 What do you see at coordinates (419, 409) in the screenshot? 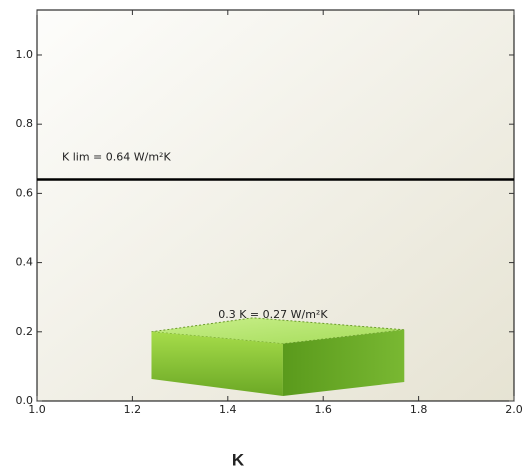
I see `x-tick-label: 1.8` at bounding box center [419, 409].